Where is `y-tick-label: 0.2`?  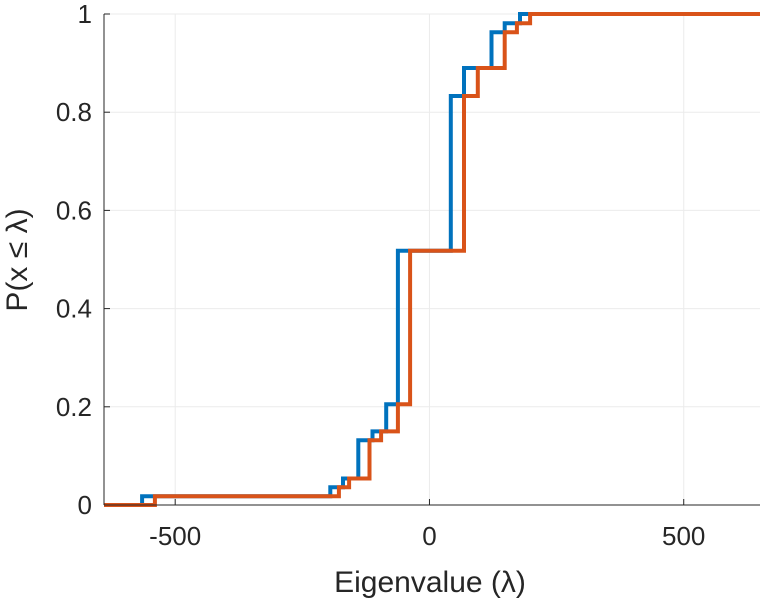 y-tick-label: 0.2 is located at coordinates (74, 407).